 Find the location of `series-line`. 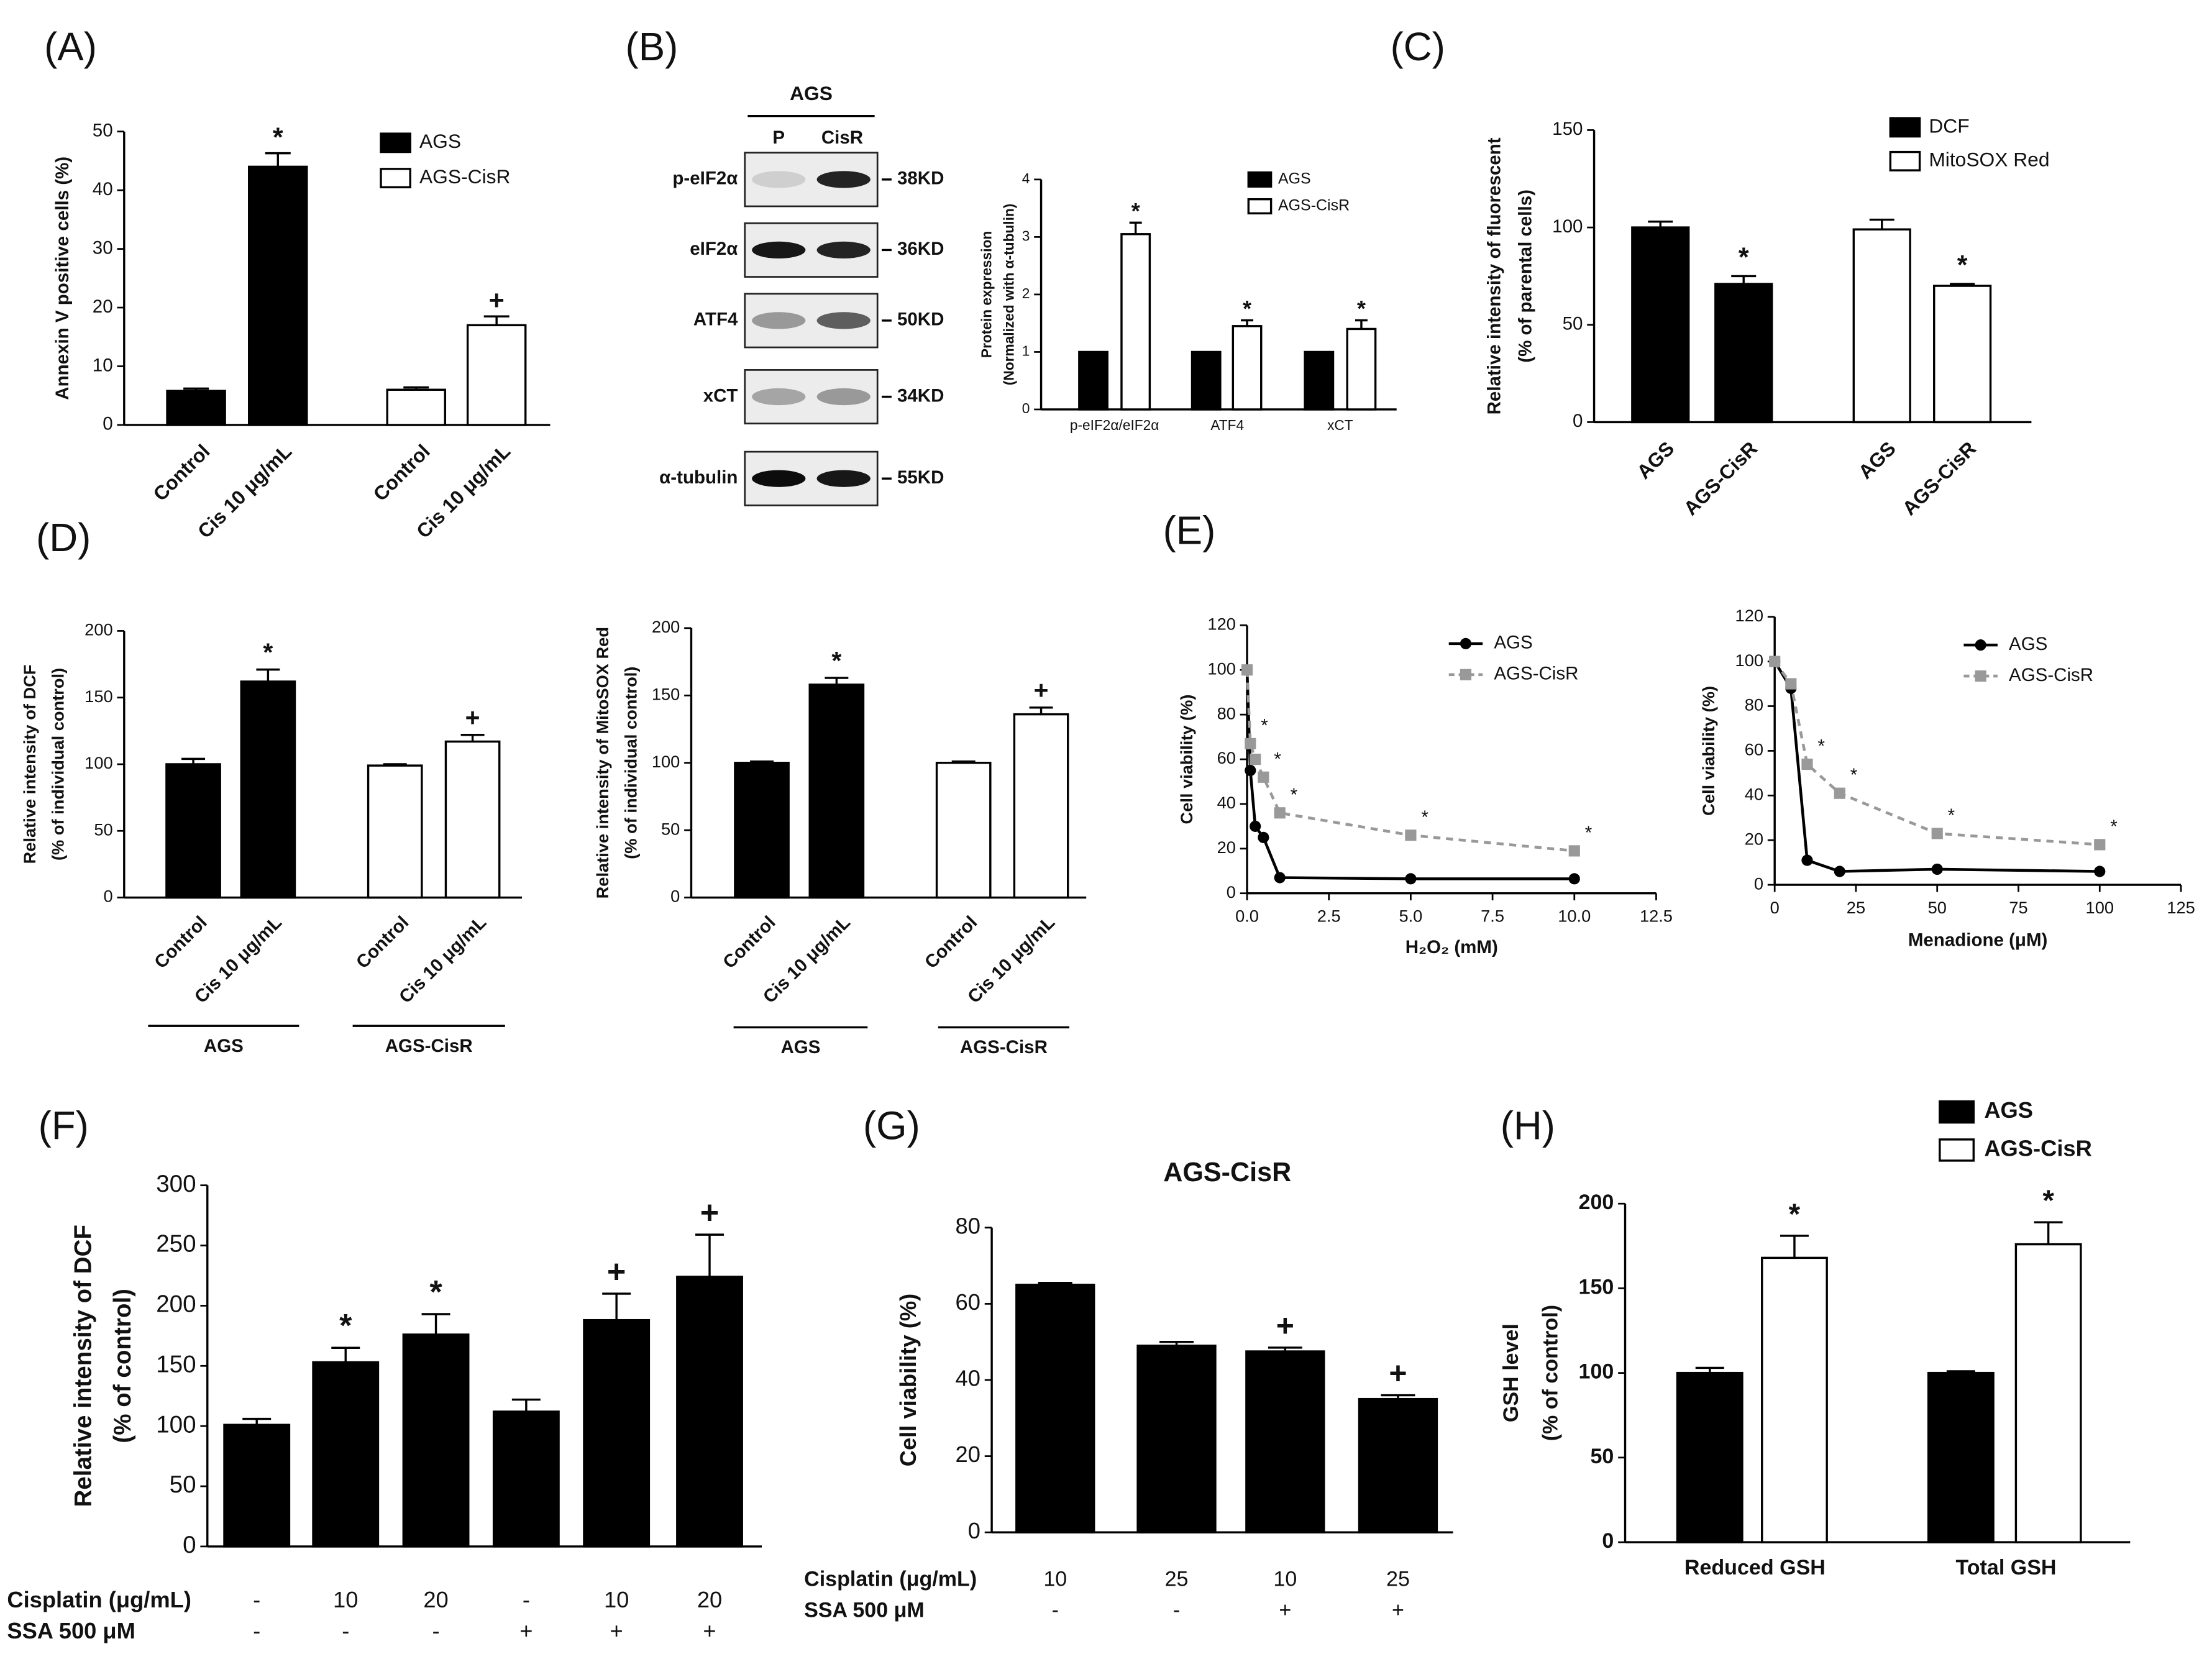

series-line is located at coordinates (1409, 761).